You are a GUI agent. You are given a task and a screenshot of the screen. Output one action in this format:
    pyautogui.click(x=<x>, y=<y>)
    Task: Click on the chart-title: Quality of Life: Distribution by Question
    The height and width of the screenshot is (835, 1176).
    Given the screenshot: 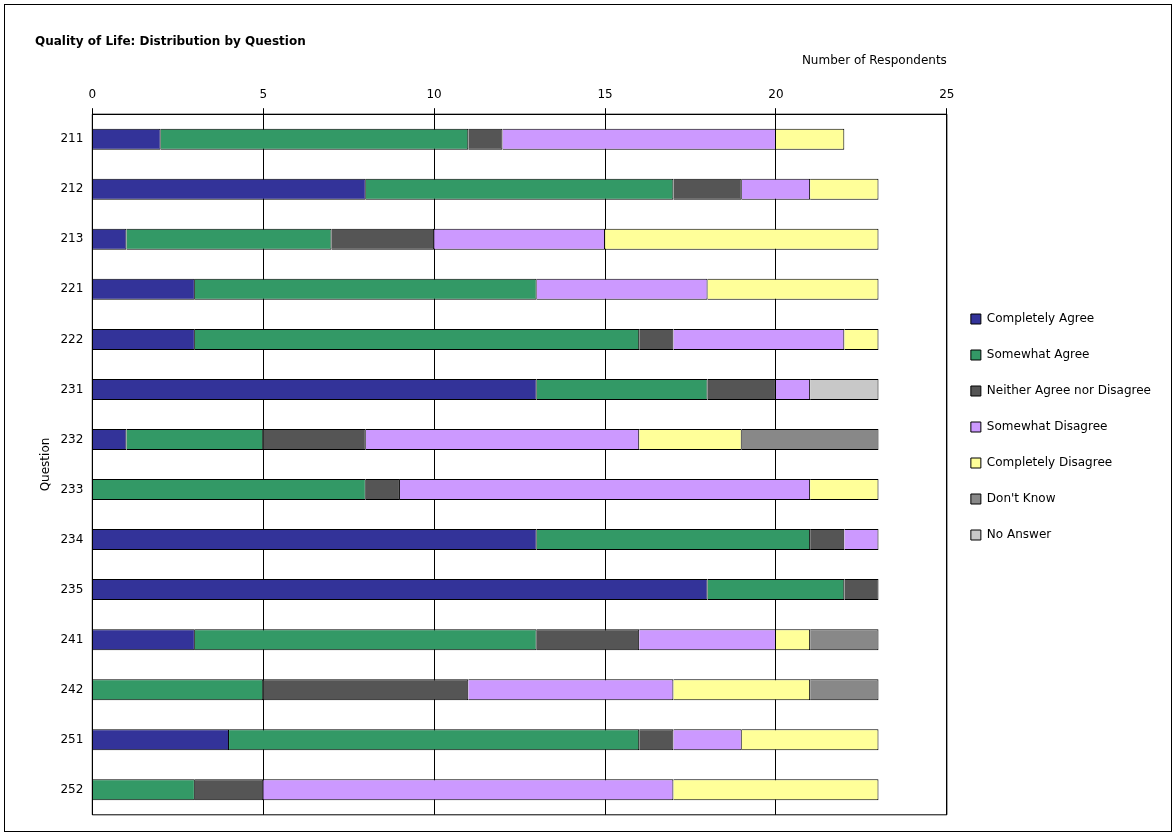 What is the action you would take?
    pyautogui.click(x=170, y=41)
    